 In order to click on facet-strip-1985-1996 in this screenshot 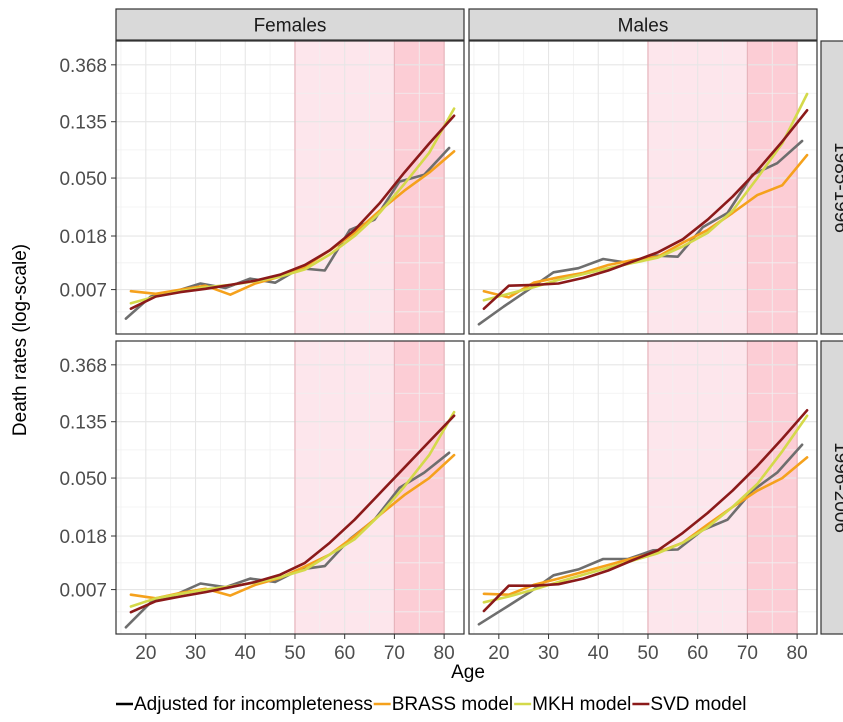, I will do `click(831, 187)`.